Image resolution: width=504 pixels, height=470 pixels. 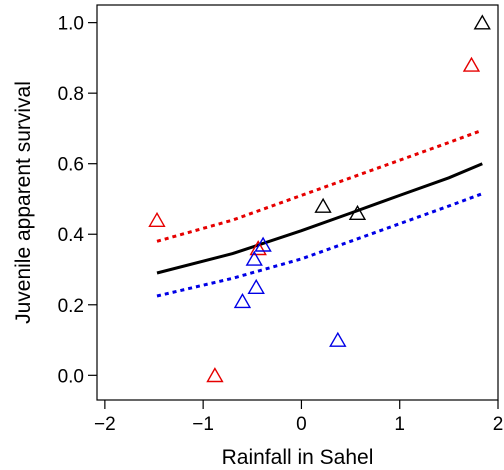 I want to click on confidence-line, so click(x=319, y=245).